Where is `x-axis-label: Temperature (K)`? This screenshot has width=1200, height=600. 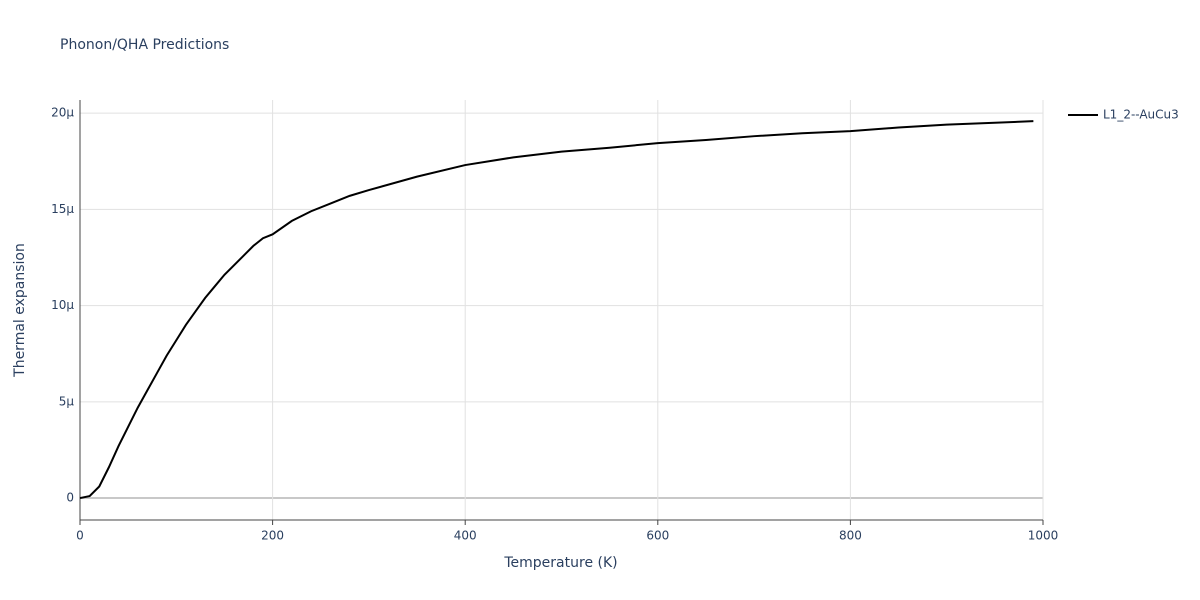 x-axis-label: Temperature (K) is located at coordinates (560, 563).